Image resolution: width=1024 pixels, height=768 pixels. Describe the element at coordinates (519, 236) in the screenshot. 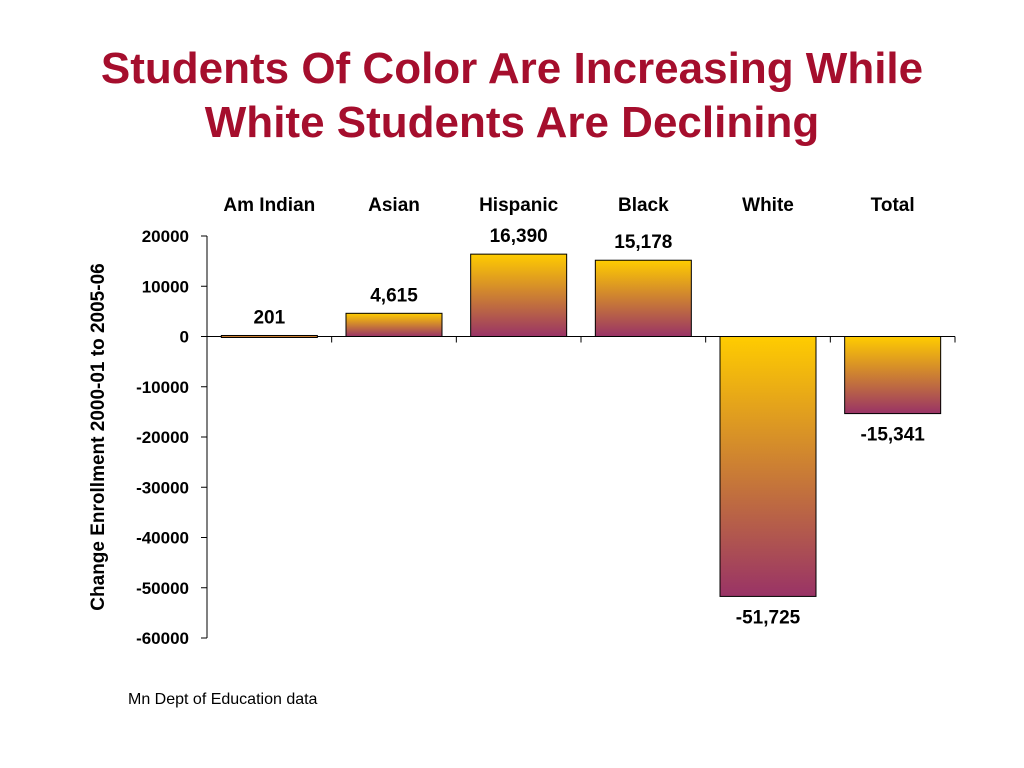

I see `data-label: 16,390` at that location.